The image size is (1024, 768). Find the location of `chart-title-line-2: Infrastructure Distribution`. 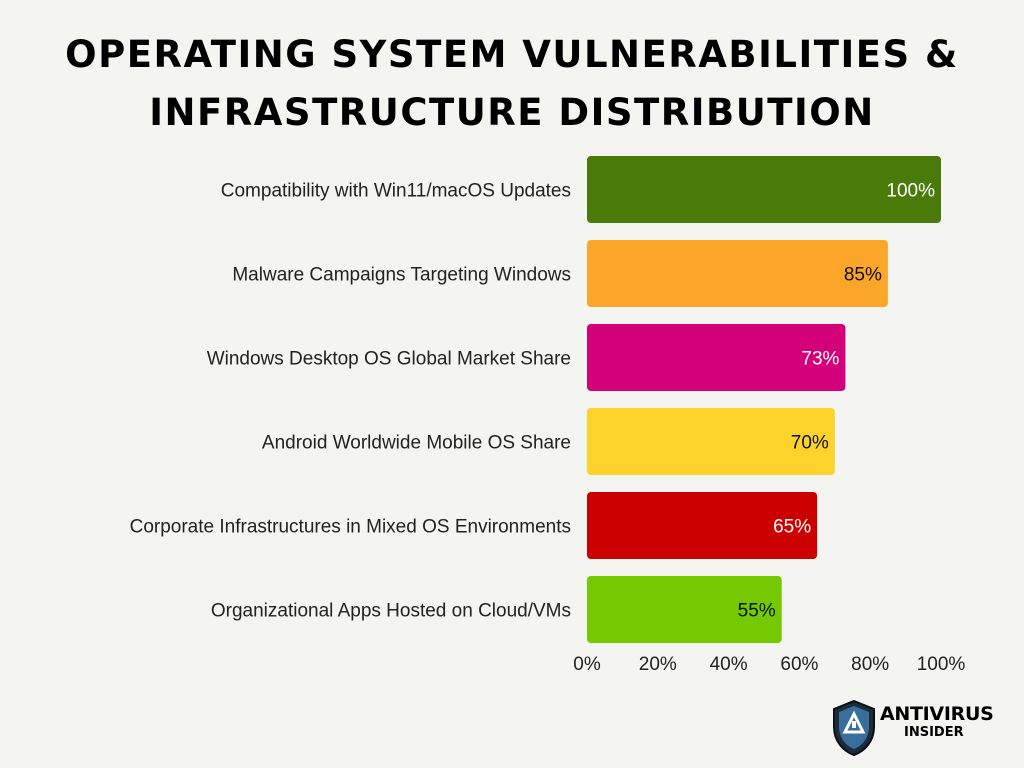

chart-title-line-2: Infrastructure Distribution is located at coordinates (512, 112).